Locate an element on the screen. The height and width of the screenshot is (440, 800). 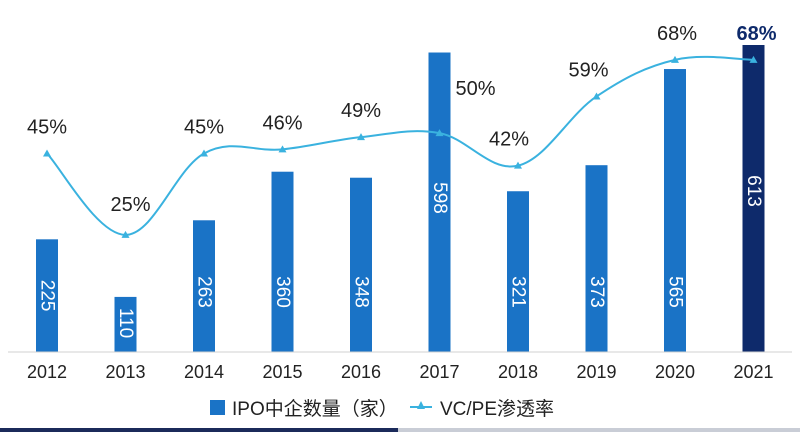
bar-value-label-2012: 225 is located at coordinates (47, 296).